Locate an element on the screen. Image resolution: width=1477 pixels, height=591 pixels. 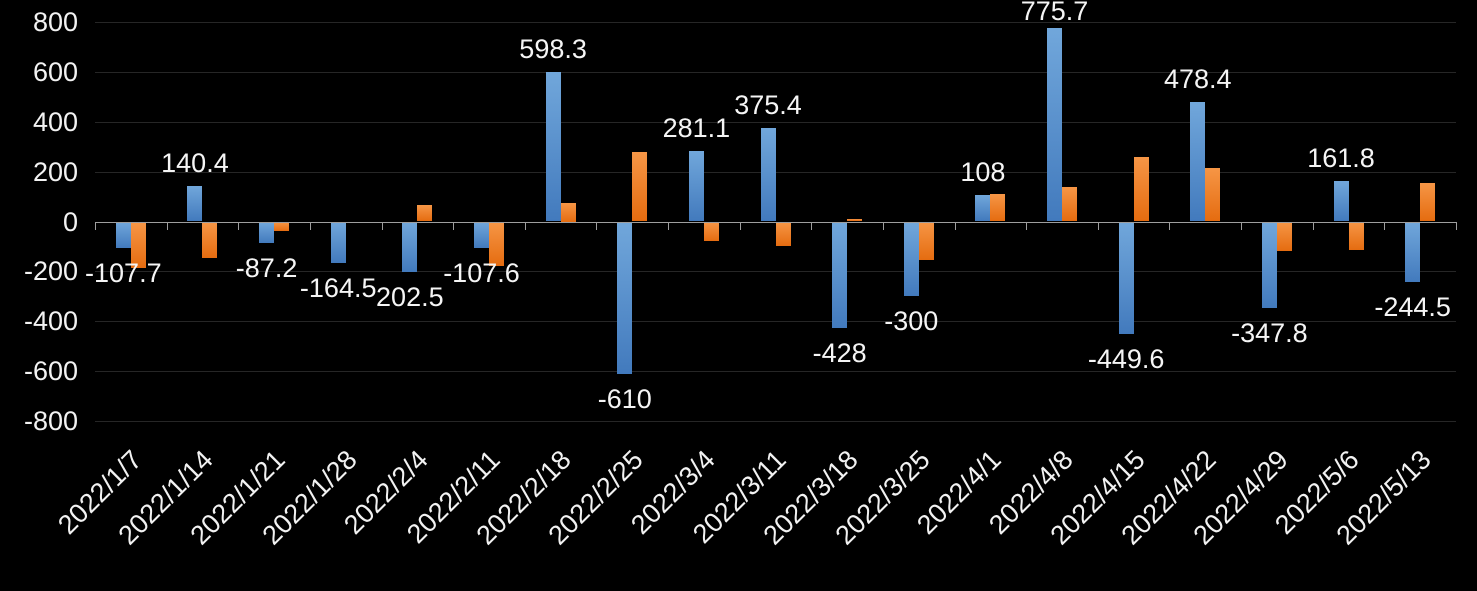
bar-orange-2022/3/11 is located at coordinates (783, 234).